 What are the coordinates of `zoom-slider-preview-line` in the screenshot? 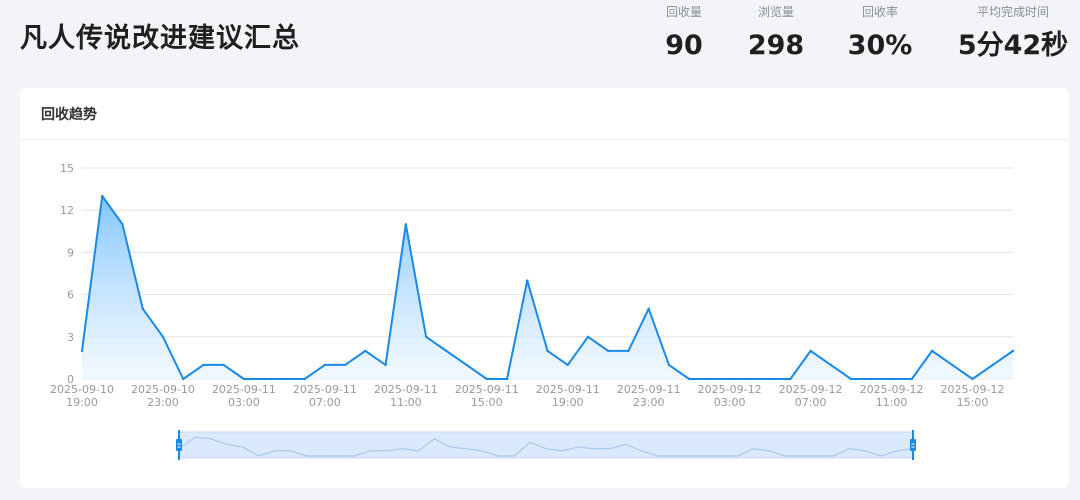 It's located at (546, 446).